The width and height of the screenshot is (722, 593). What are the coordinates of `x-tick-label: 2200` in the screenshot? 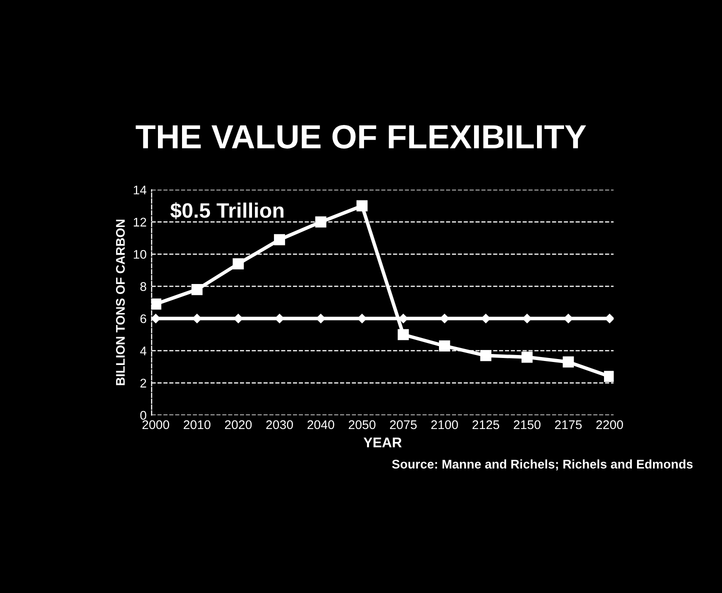 It's located at (609, 425).